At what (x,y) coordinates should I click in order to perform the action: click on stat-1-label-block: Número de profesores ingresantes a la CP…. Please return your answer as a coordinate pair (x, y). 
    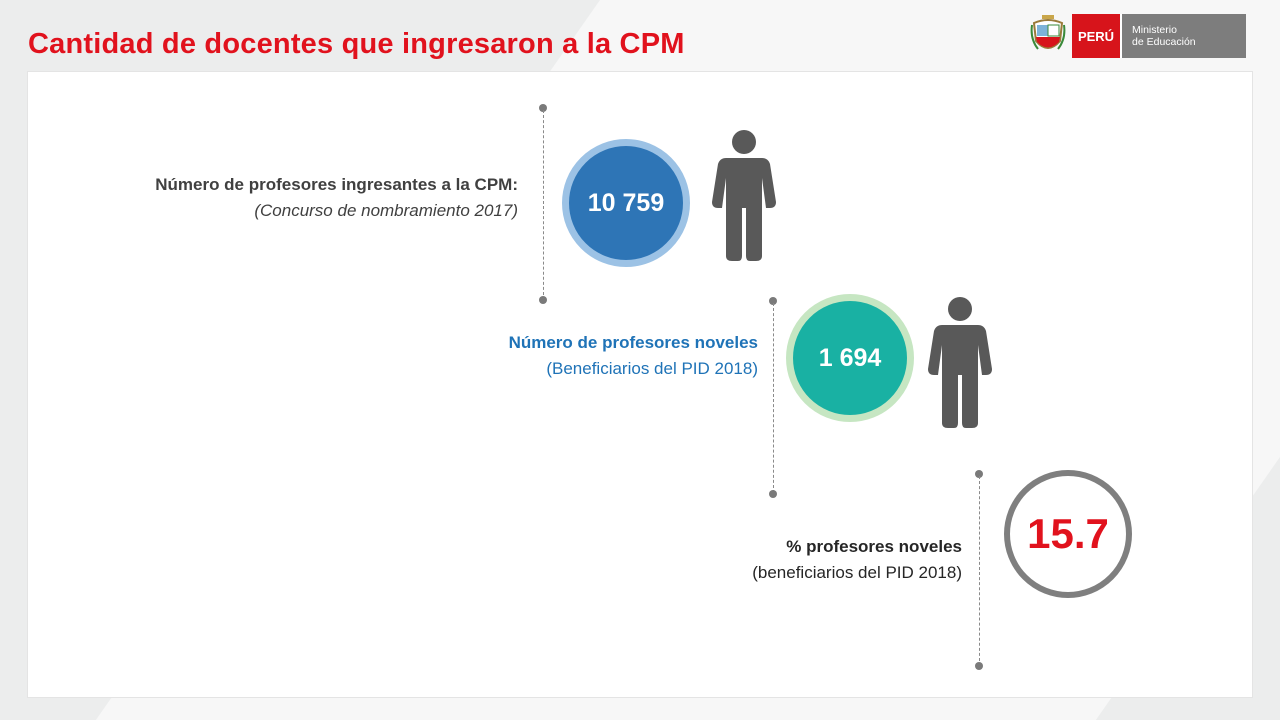
    Looking at the image, I should click on (336, 198).